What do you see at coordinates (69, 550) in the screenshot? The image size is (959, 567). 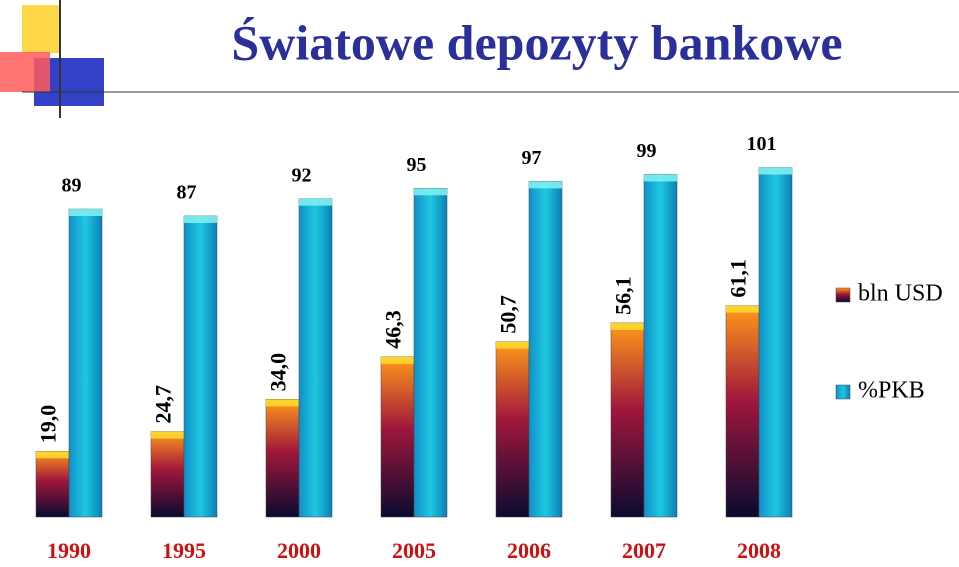 I see `x-tick-label: 1990` at bounding box center [69, 550].